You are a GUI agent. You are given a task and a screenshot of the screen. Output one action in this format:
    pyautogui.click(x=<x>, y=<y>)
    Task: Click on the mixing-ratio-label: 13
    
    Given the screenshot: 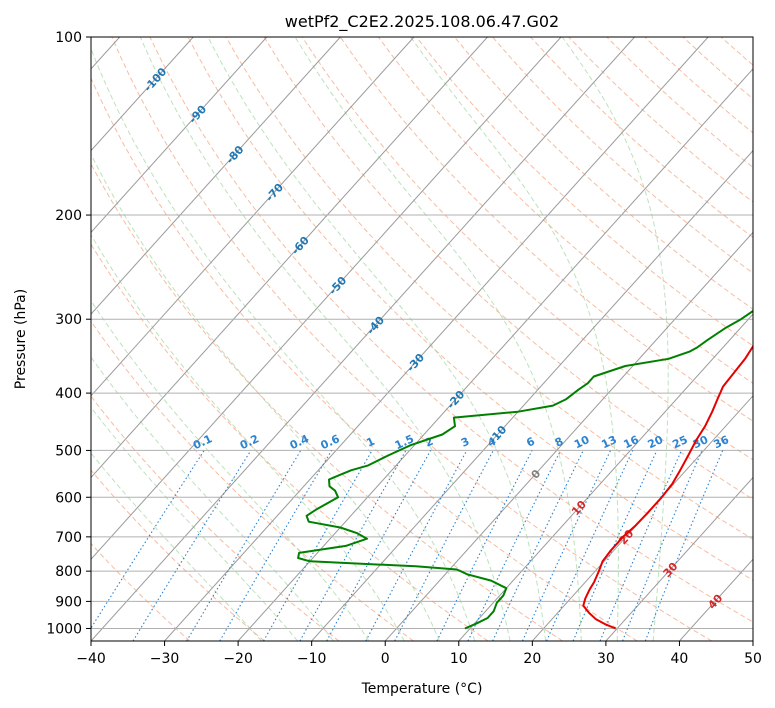 What is the action you would take?
    pyautogui.click(x=608, y=442)
    